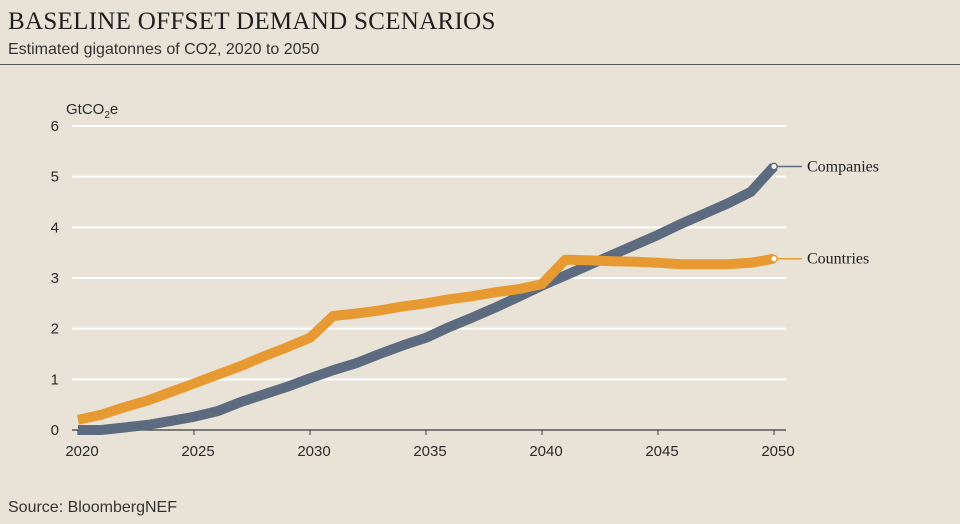 This screenshot has width=960, height=524. Describe the element at coordinates (838, 259) in the screenshot. I see `series-label-countries: Countries` at that location.